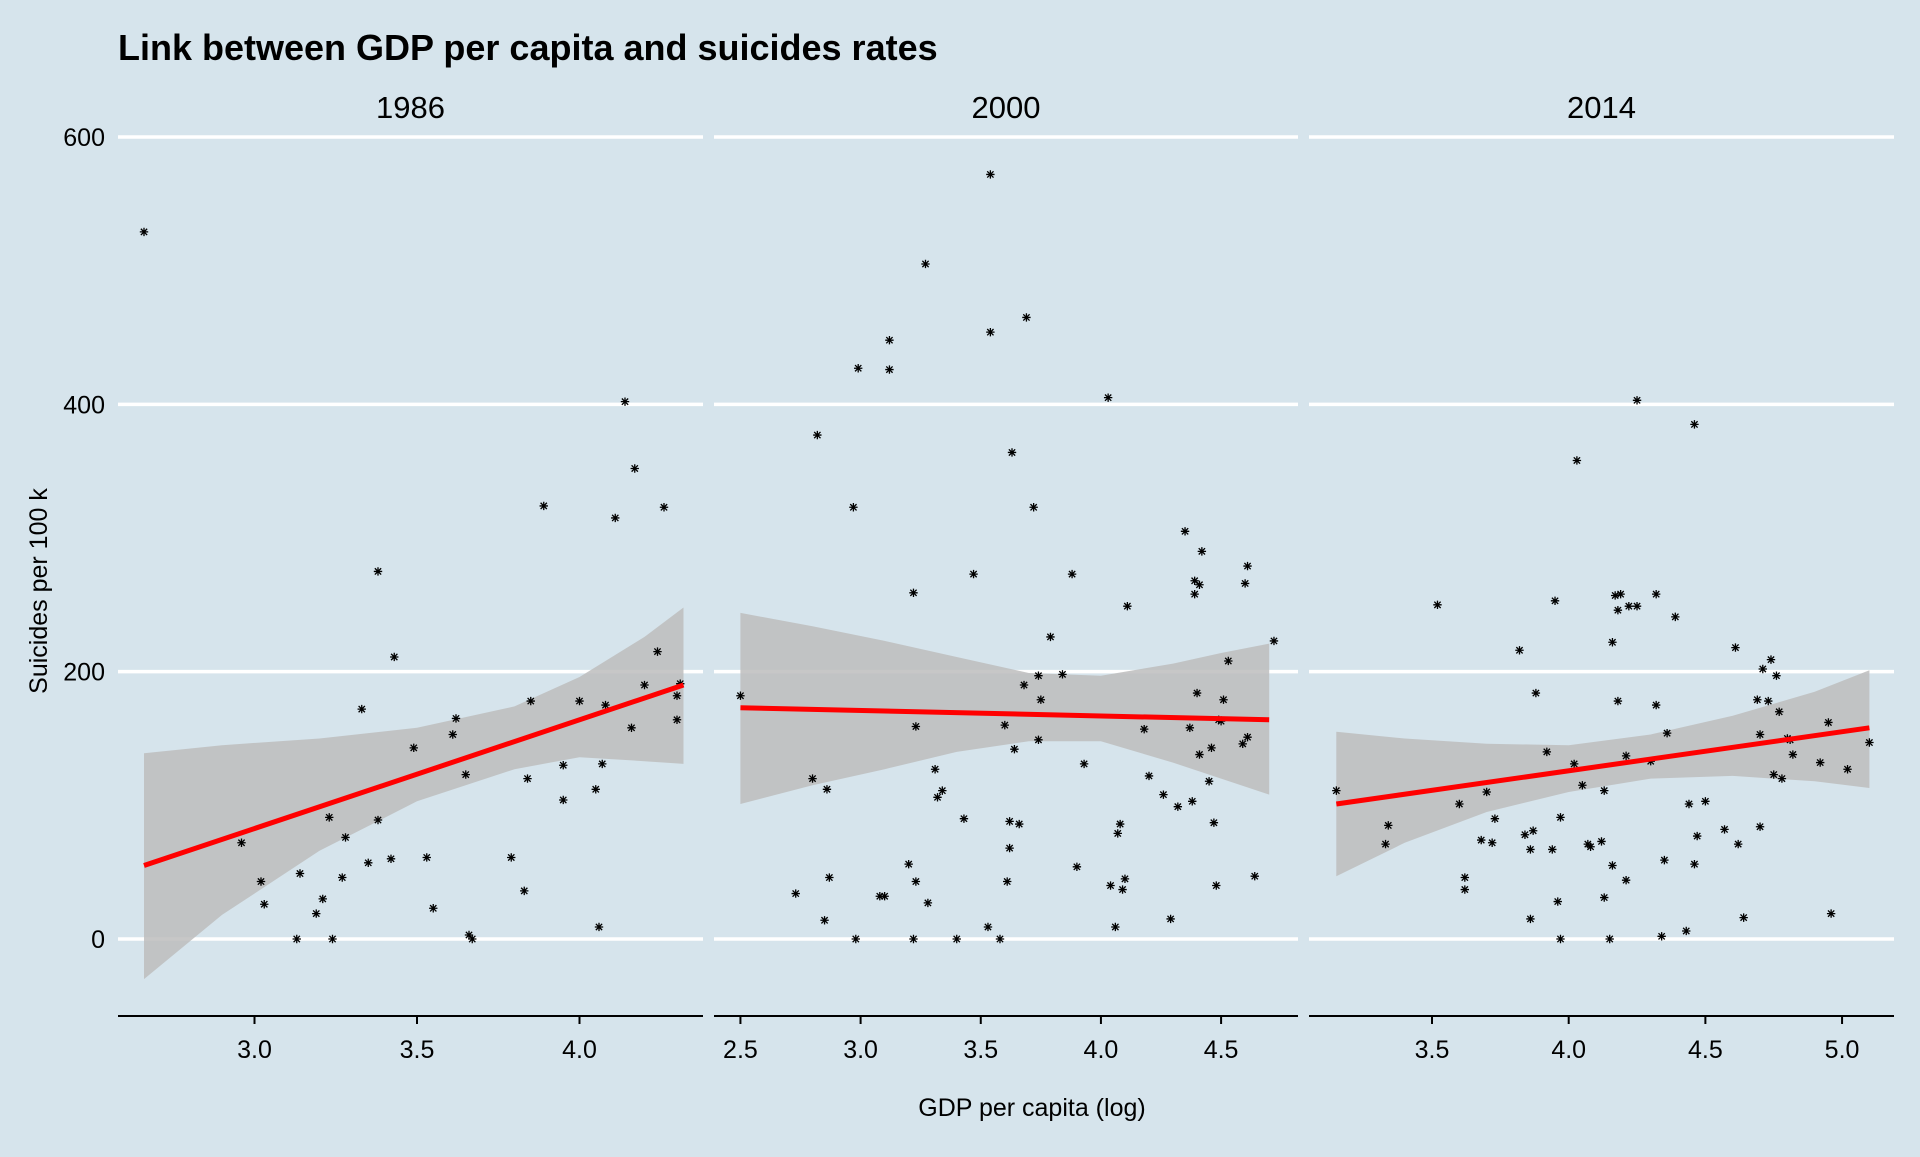 Image resolution: width=1920 pixels, height=1157 pixels. What do you see at coordinates (417, 1050) in the screenshot?
I see `x-tick-label: 3.5` at bounding box center [417, 1050].